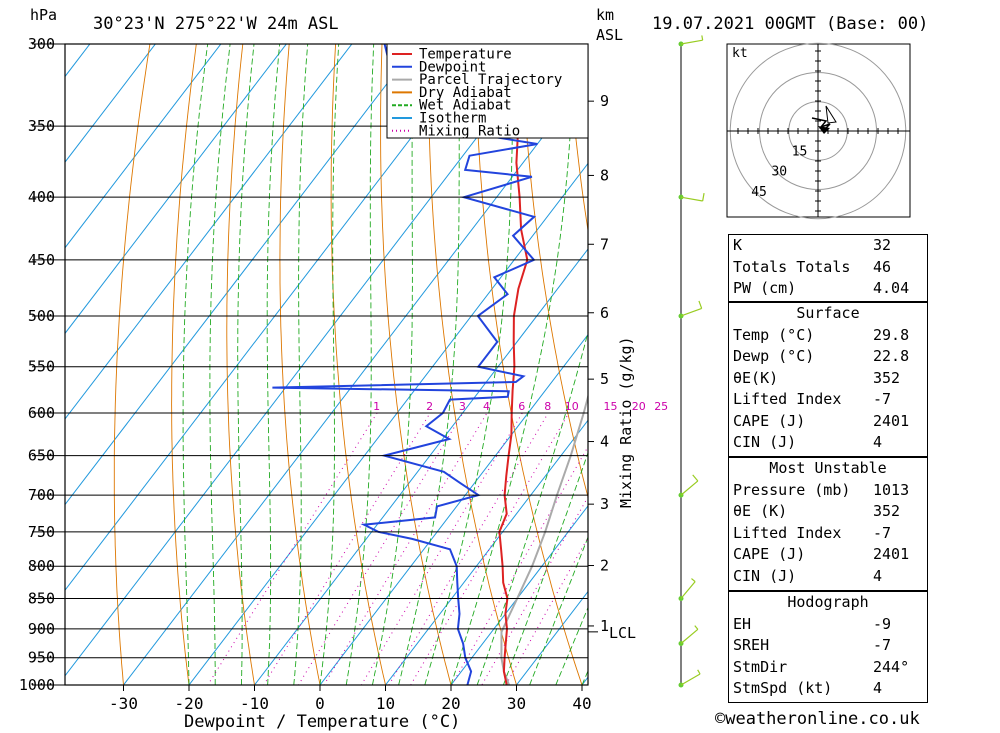 This screenshot has width=1000, height=733. What do you see at coordinates (41, 566) in the screenshot?
I see `pressure-tick-label: 800` at bounding box center [41, 566].